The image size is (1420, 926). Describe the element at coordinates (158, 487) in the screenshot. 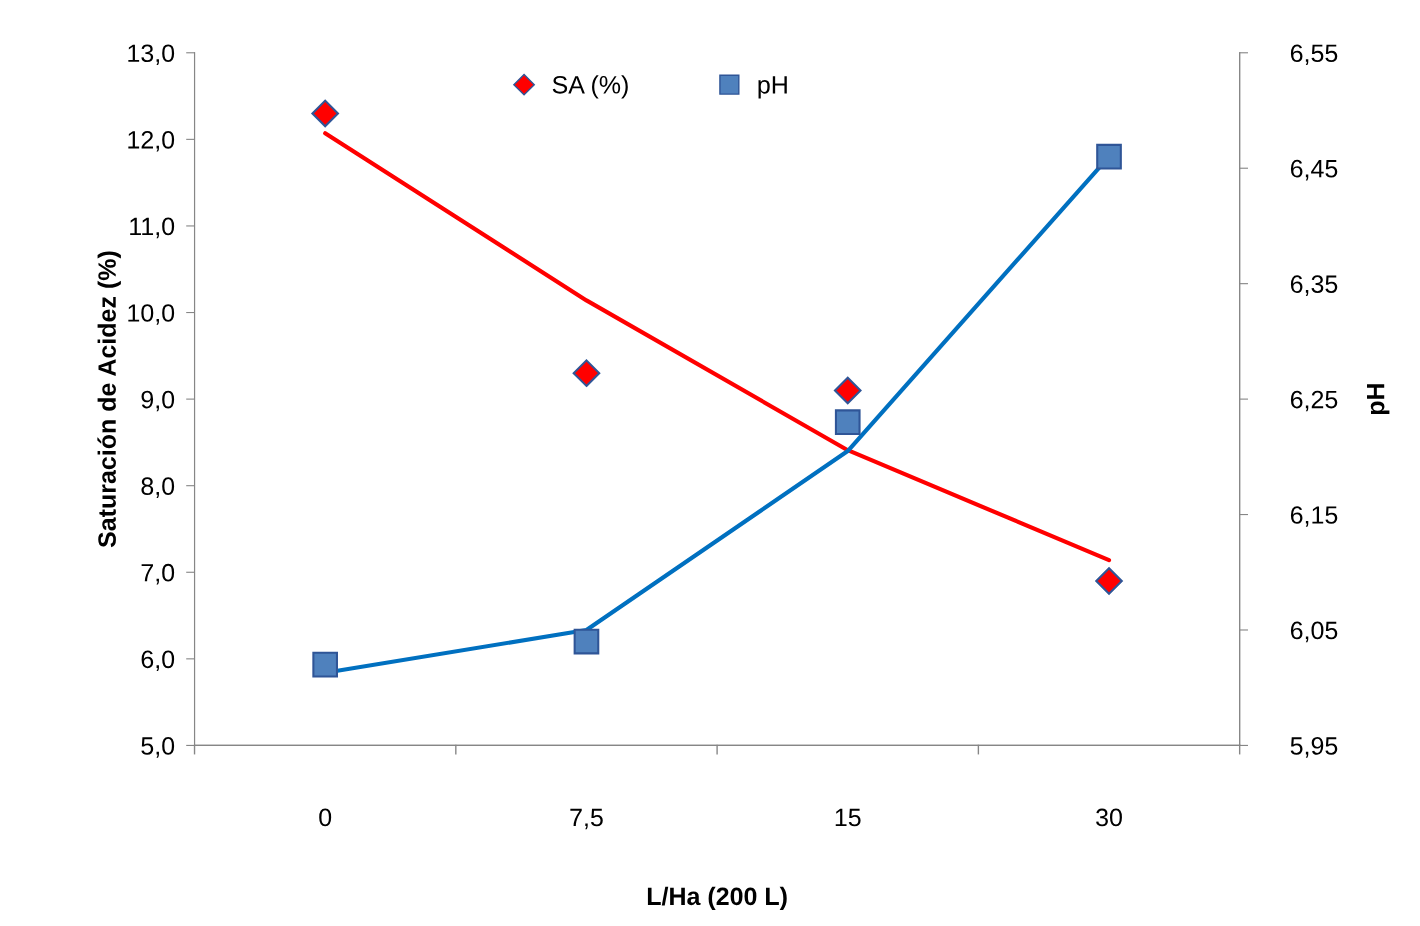

I see `y-tick-label: 8,0` at that location.